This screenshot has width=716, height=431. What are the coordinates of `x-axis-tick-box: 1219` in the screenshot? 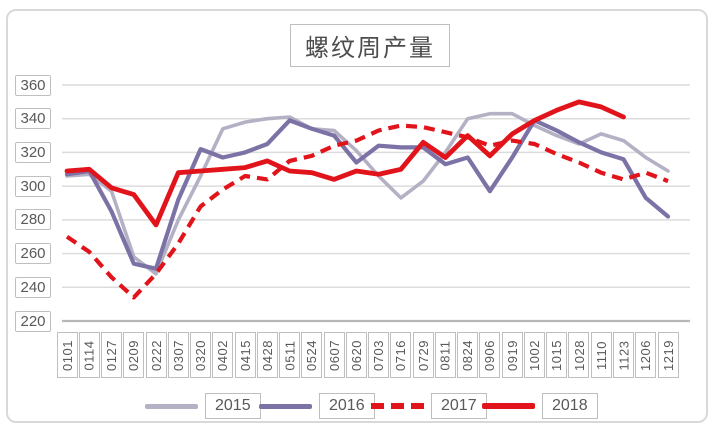 It's located at (668, 355).